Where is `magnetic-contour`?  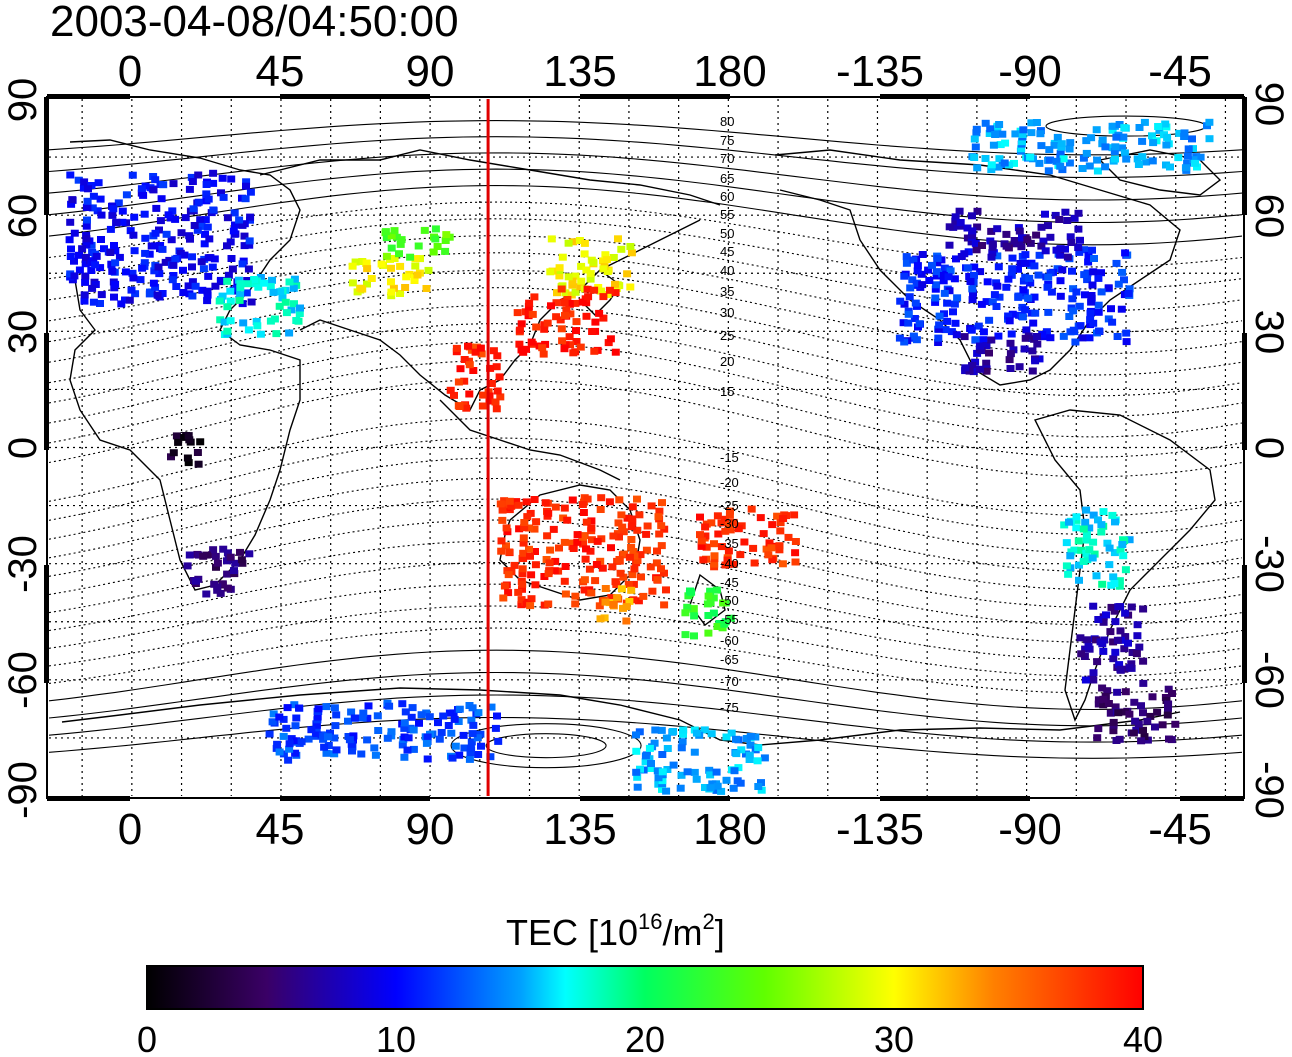 magnetic-contour is located at coordinates (645, 428).